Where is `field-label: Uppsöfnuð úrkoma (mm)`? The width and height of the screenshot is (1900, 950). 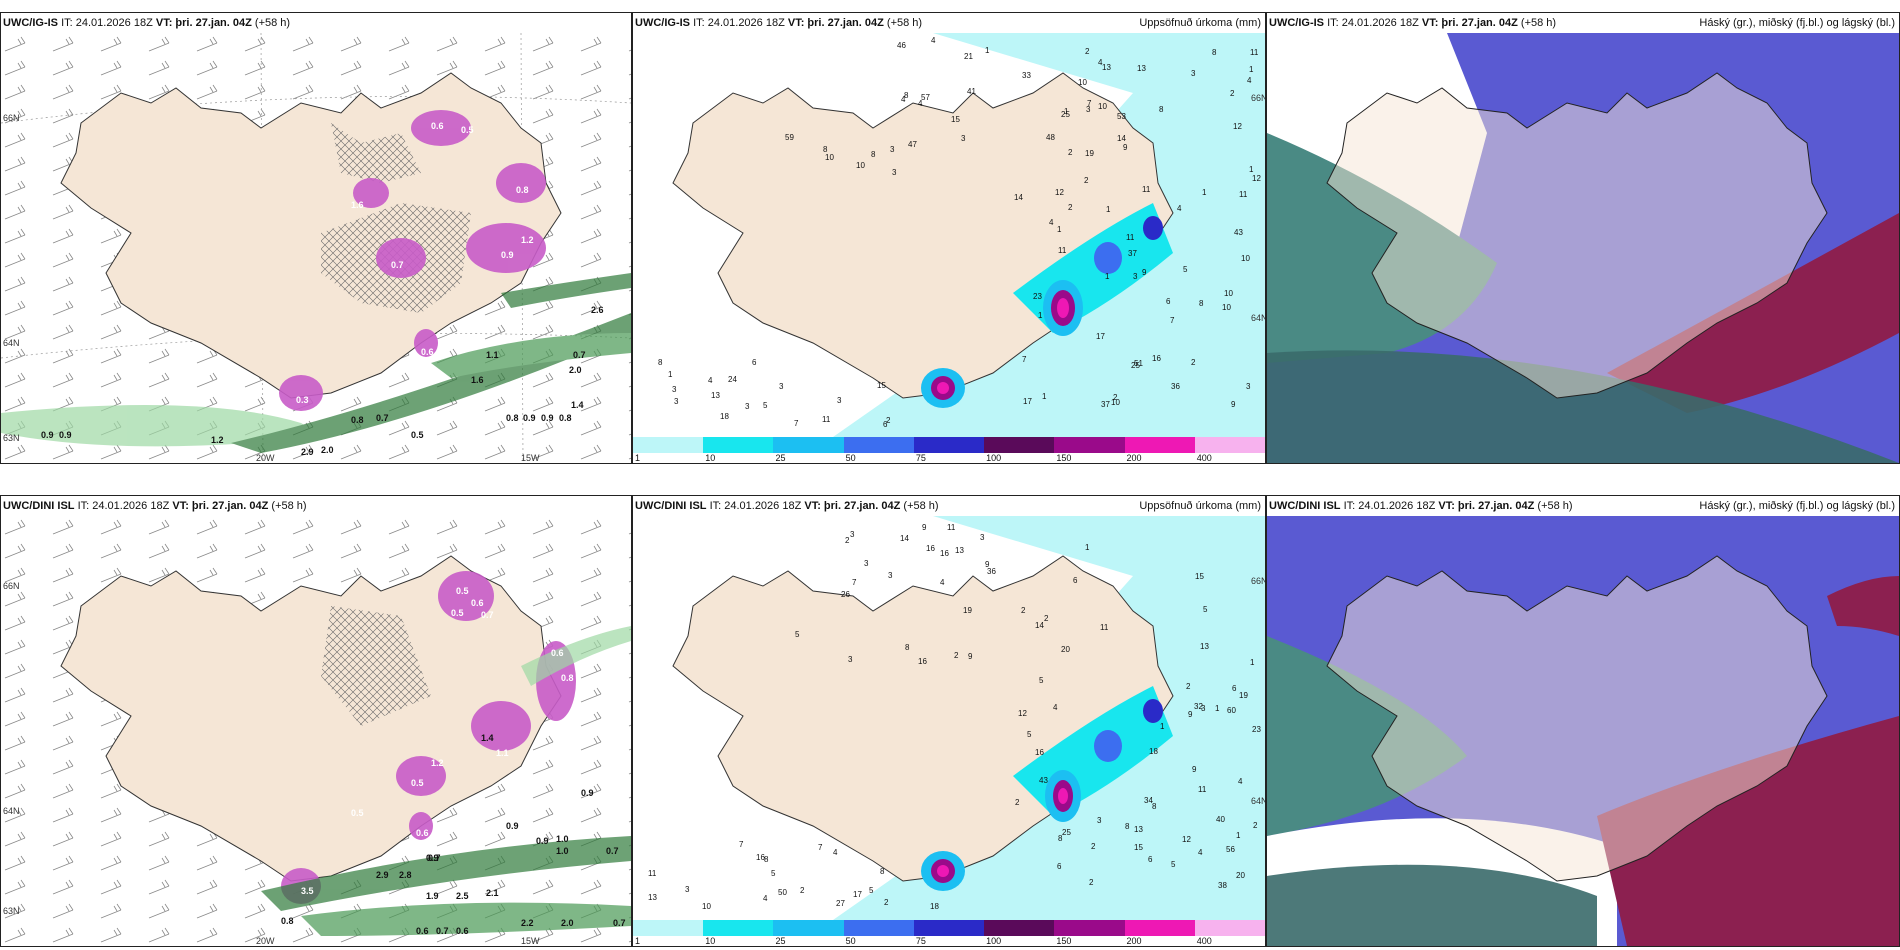 field-label: Uppsöfnuð úrkoma (mm) is located at coordinates (1200, 23).